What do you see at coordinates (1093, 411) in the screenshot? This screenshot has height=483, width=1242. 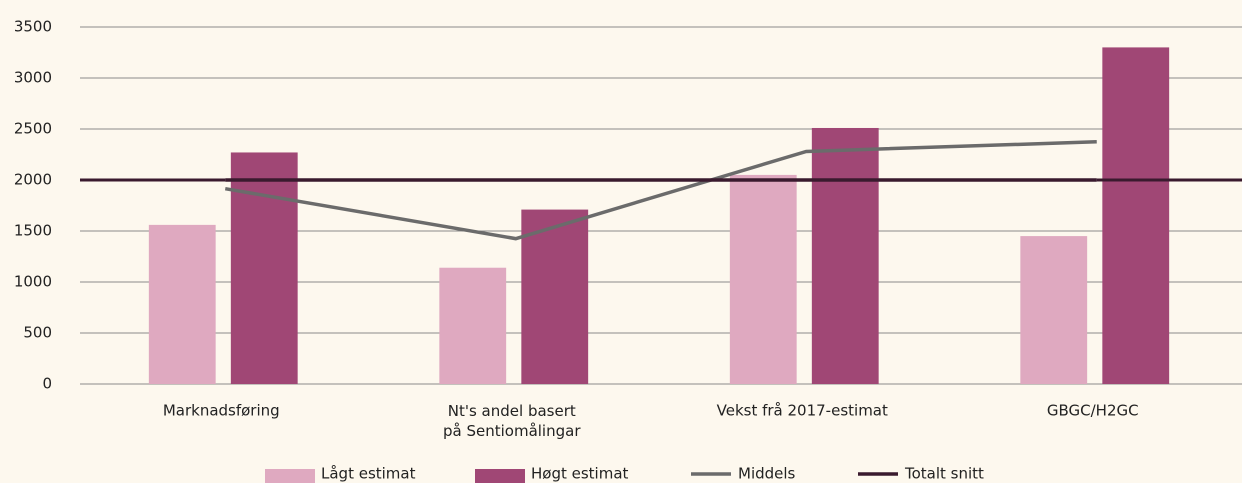 I see `x-tick-label: GBGC/H2GC` at bounding box center [1093, 411].